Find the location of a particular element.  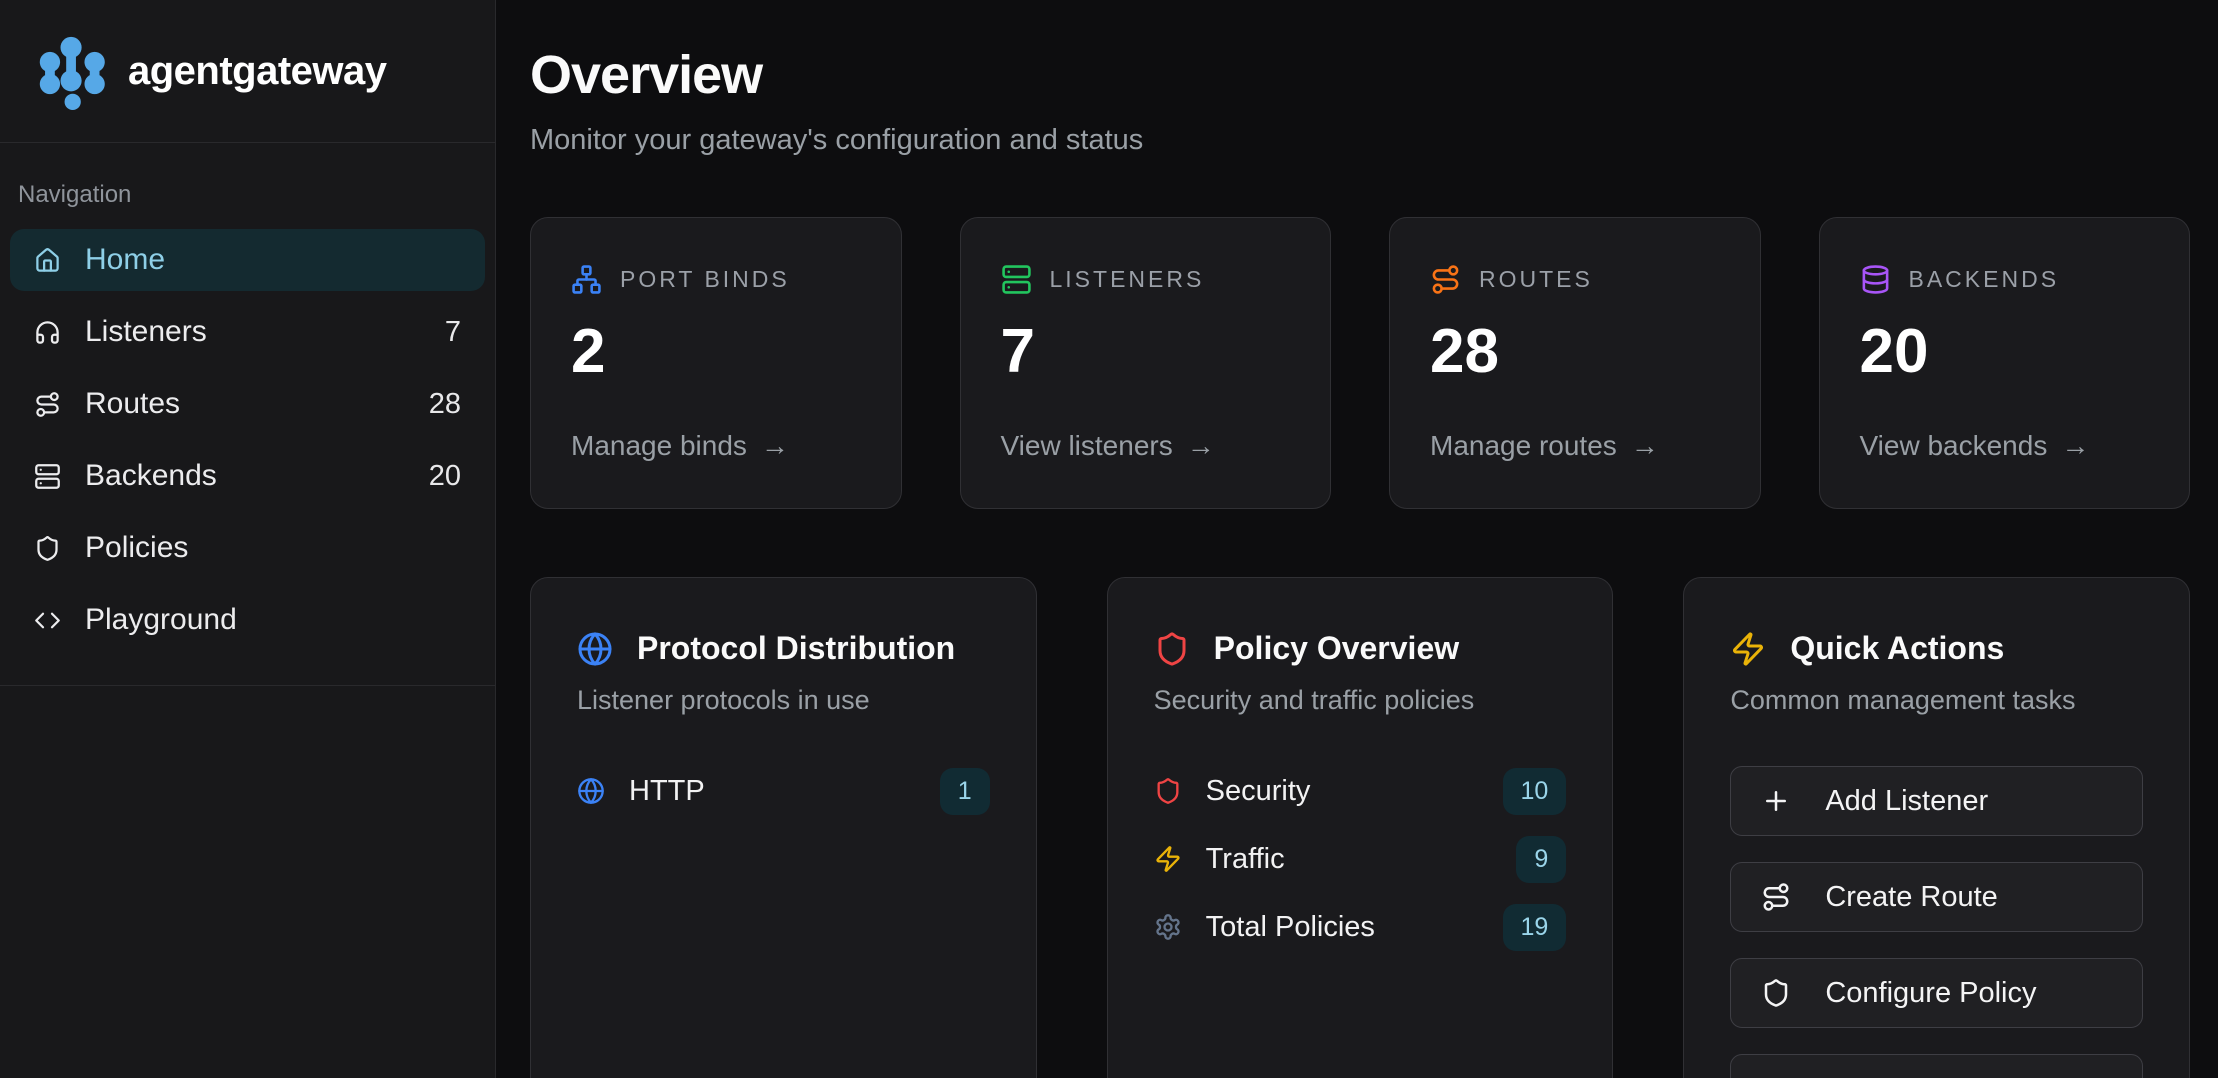

panel-title: Protocol Distribution is located at coordinates (796, 648).